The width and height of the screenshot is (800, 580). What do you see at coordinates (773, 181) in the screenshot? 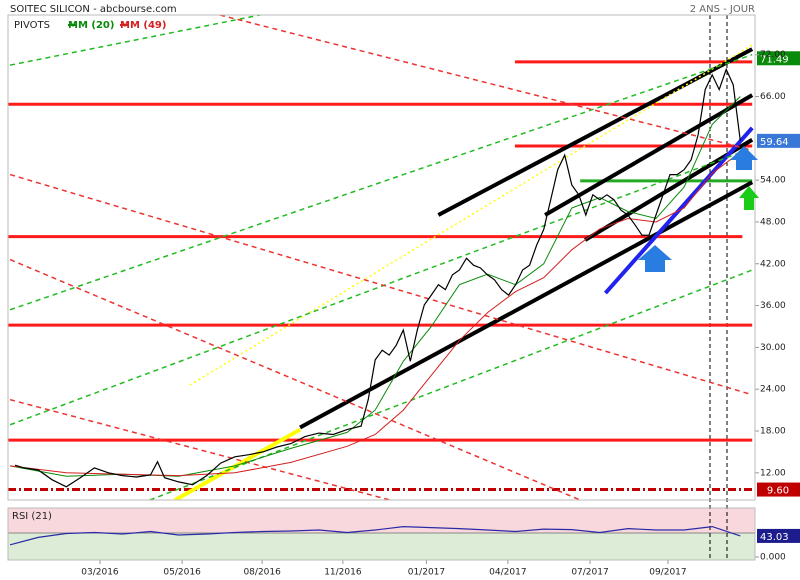
I see `y-tick-label: 54.00` at bounding box center [773, 181].